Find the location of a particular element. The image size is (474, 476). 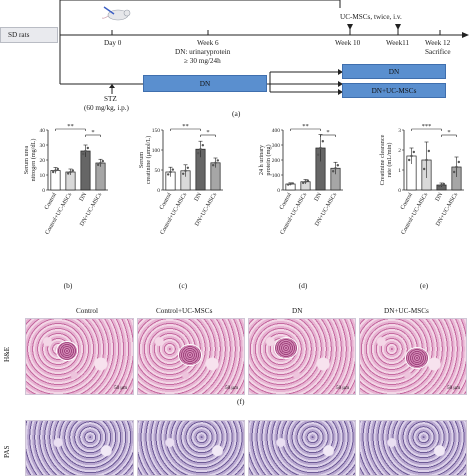

pas-image-control is located at coordinates (79, 448).